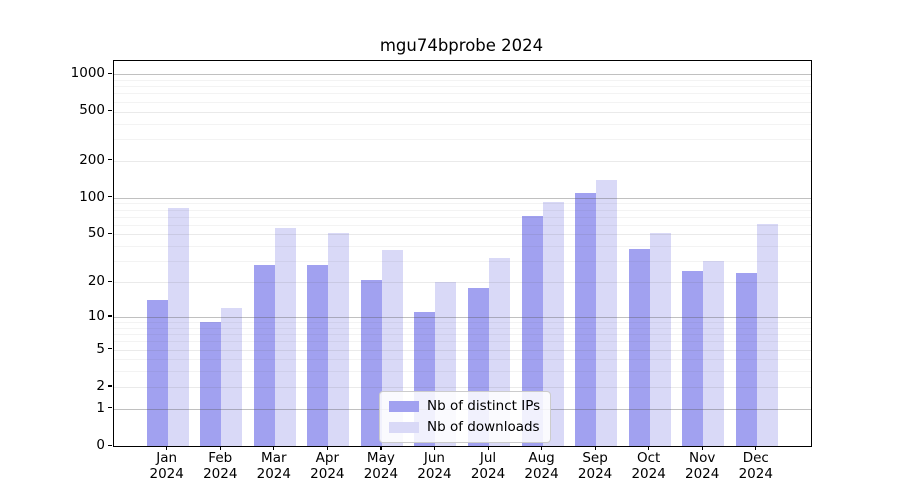 The width and height of the screenshot is (900, 500). Describe the element at coordinates (100, 445) in the screenshot. I see `y-tick-label-0: 0` at that location.